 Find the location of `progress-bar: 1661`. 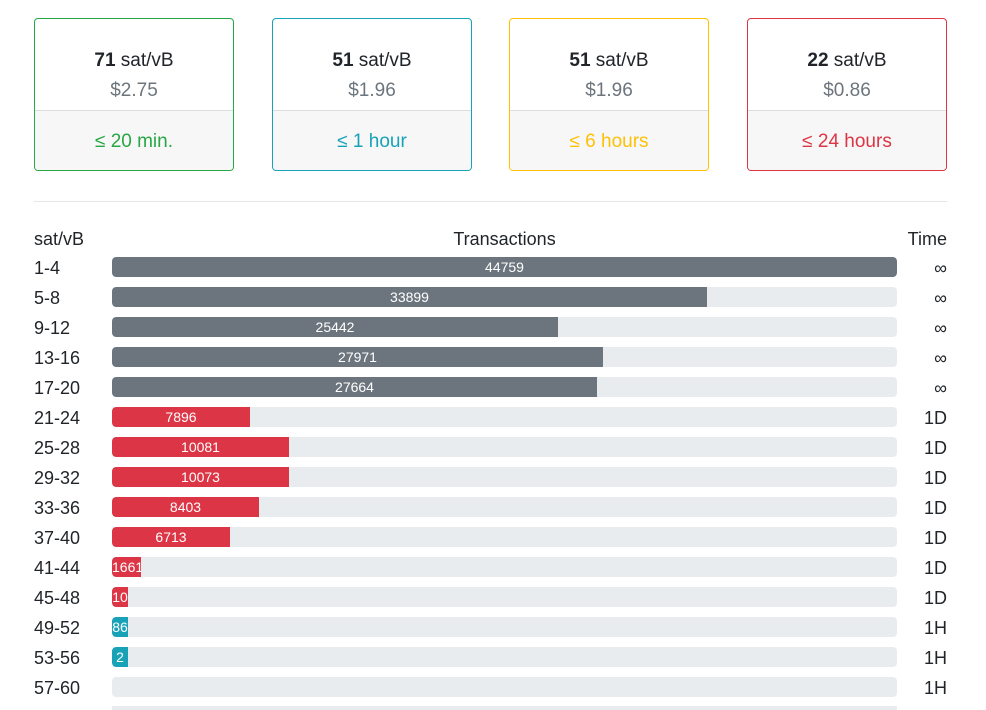

progress-bar: 1661 is located at coordinates (126, 567).